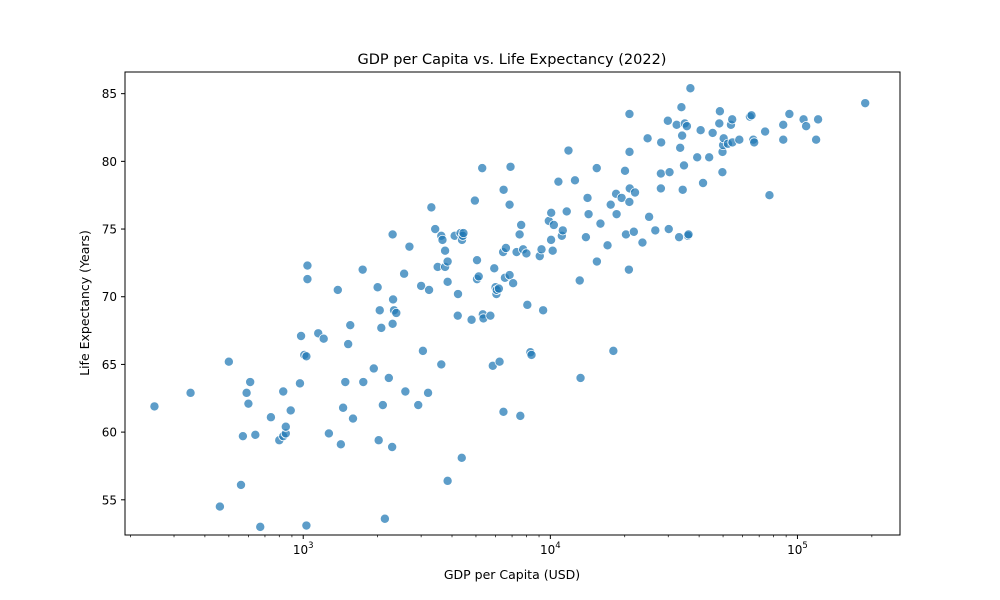 The image size is (1000, 600). What do you see at coordinates (797, 549) in the screenshot?
I see `x-tick-label: 10⁵` at bounding box center [797, 549].